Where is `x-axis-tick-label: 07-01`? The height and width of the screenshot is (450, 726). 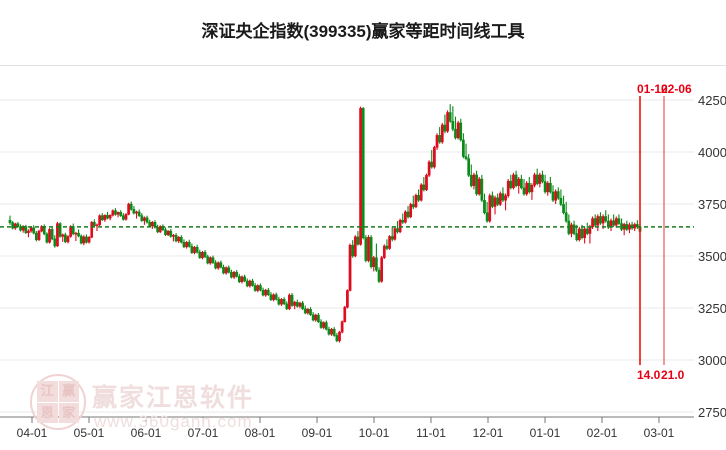
x-axis-tick-label: 07-01 is located at coordinates (203, 433).